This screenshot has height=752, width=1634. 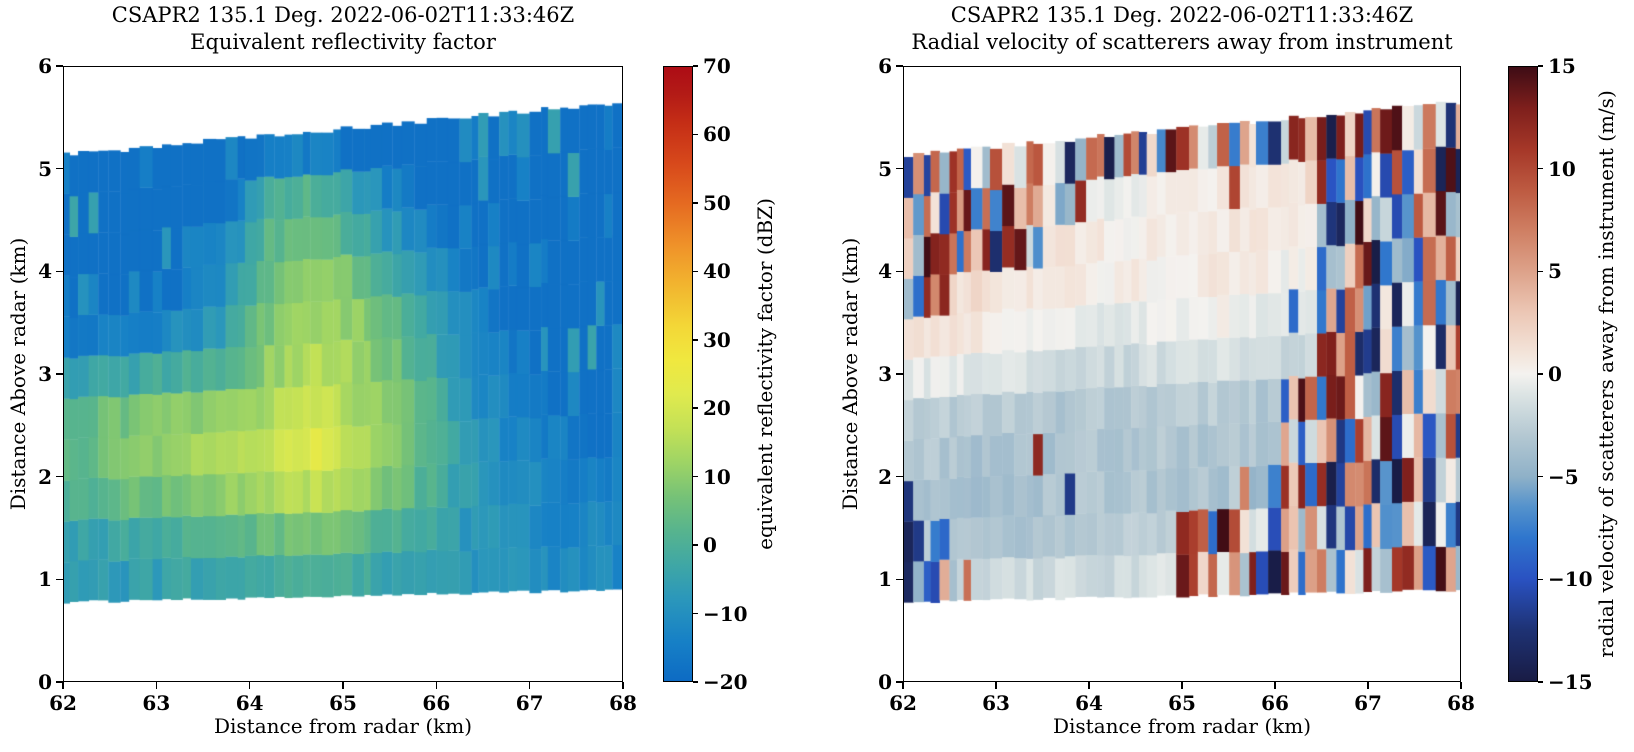 I want to click on colorbar-tick-label: −5, so click(x=1563, y=476).